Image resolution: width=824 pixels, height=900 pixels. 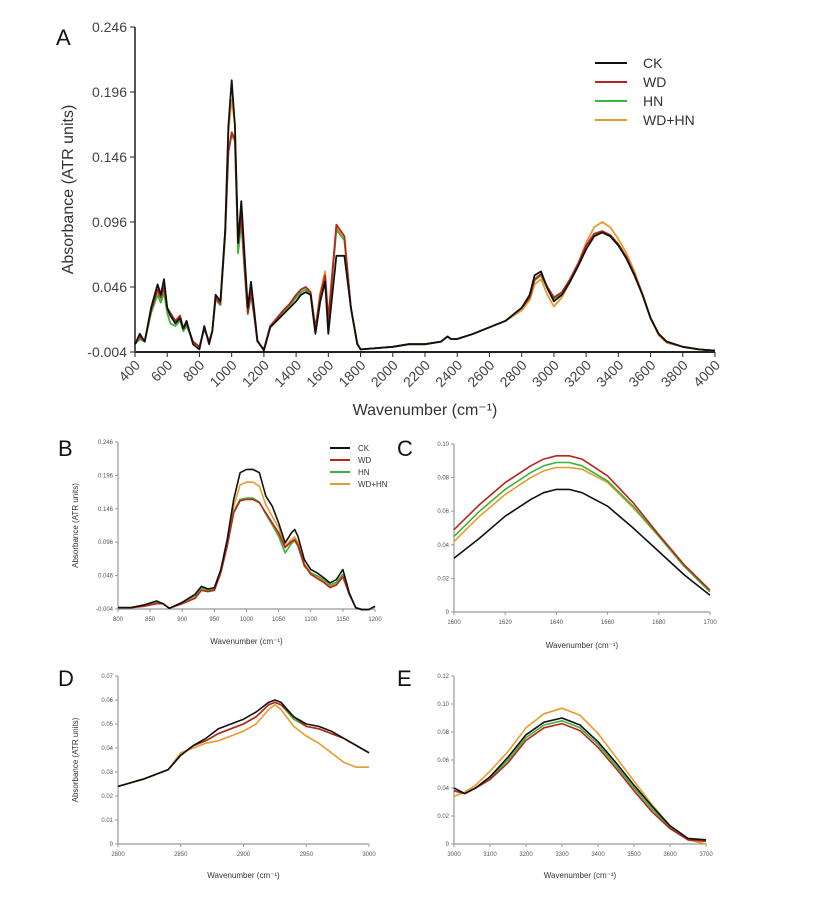 I want to click on panel-letter: D, so click(x=66, y=678).